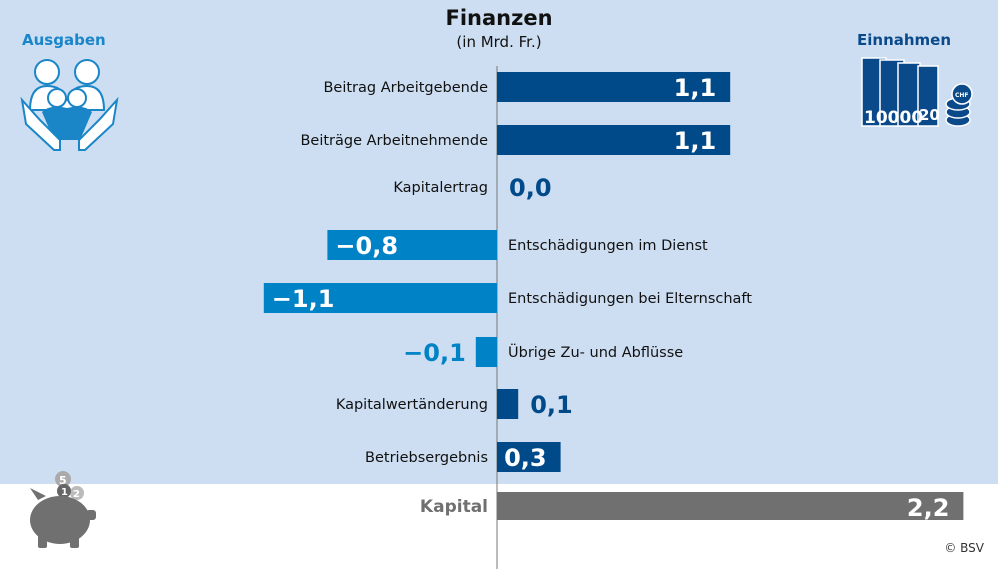  What do you see at coordinates (530, 188) in the screenshot?
I see `value-label-2: 0,0` at bounding box center [530, 188].